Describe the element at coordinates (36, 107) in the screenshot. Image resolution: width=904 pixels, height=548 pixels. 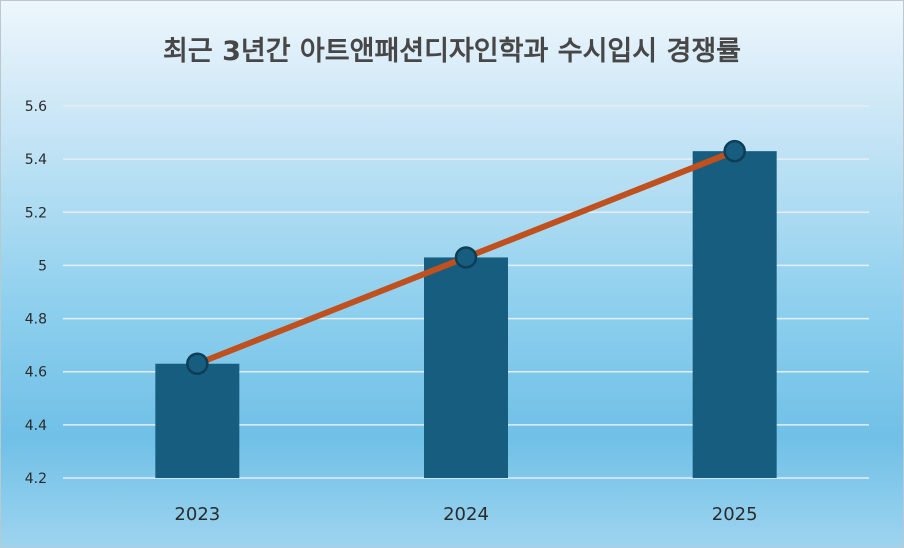
I see `y-tick-label: 5.6` at that location.